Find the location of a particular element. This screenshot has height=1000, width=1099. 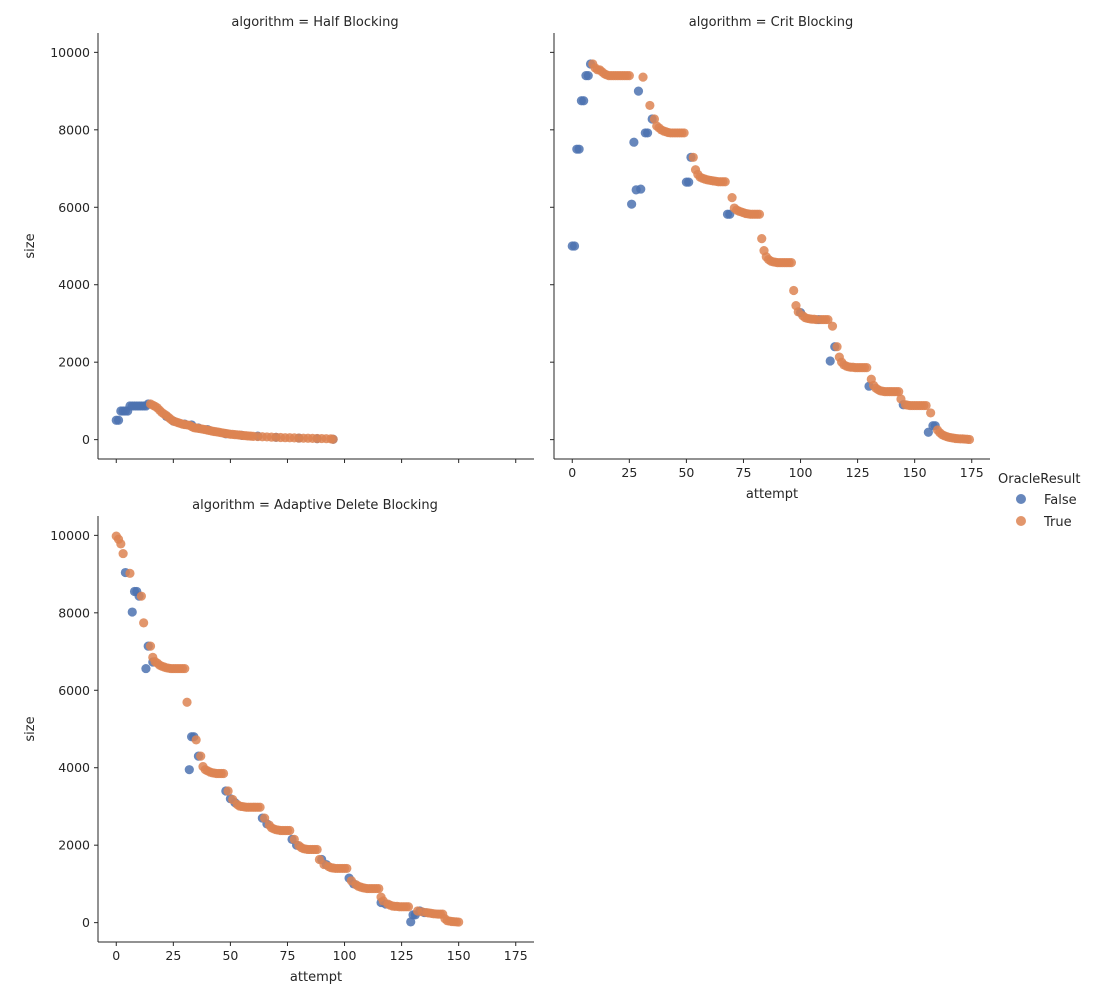

legend-title: OracleResult is located at coordinates (1039, 479).